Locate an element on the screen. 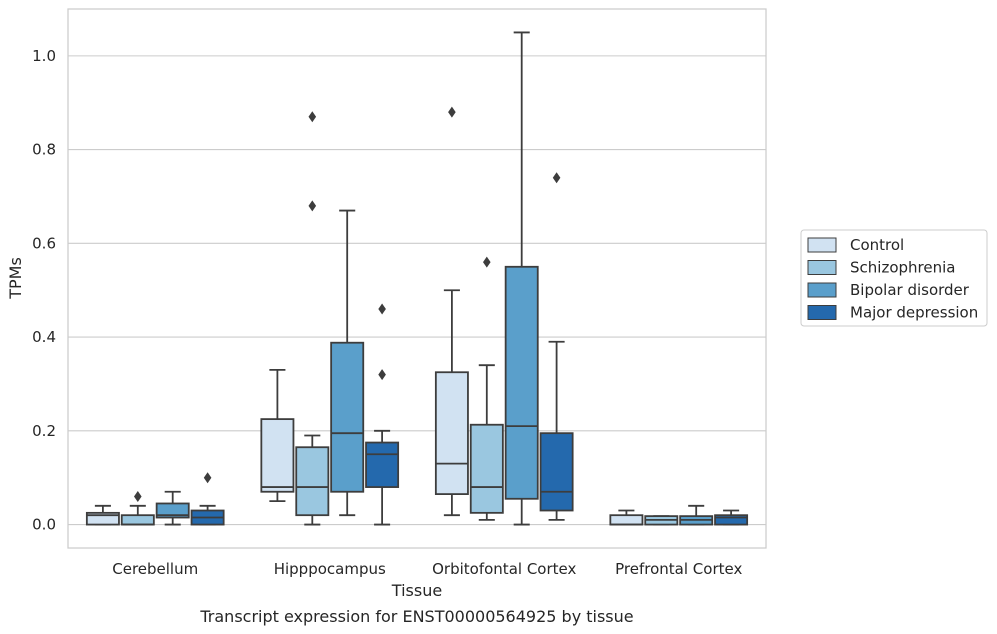 Image resolution: width=997 pixels, height=634 pixels. y-tick-label: 0.2 is located at coordinates (44, 431).